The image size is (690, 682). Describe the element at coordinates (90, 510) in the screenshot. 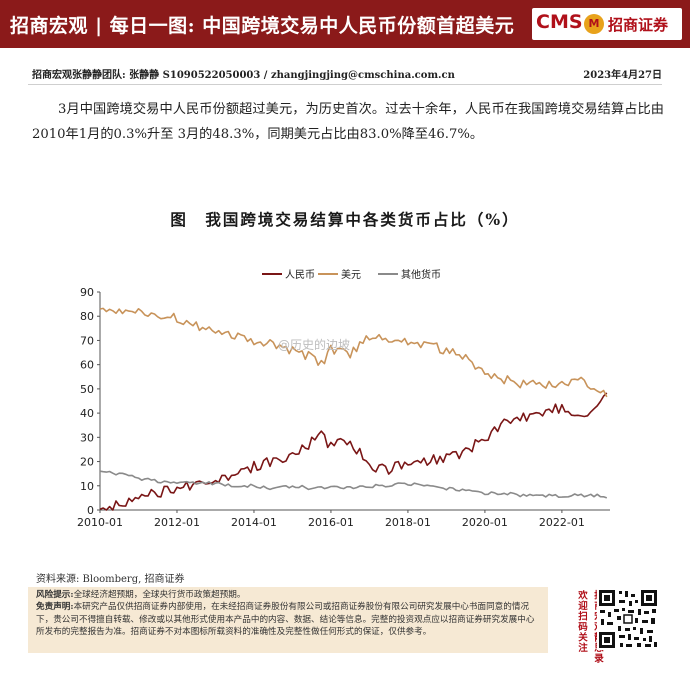

I see `y-tick-label: 0` at that location.